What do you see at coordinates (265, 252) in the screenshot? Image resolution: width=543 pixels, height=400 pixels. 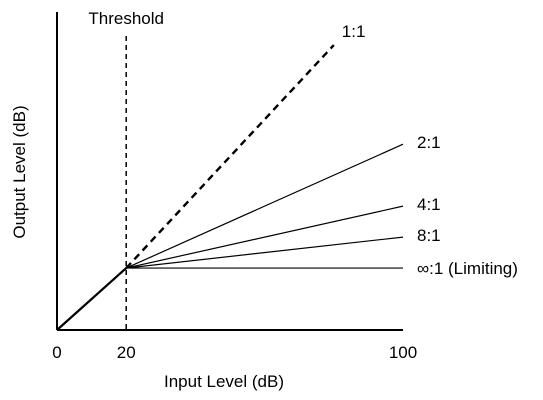 I see `series-4-line` at bounding box center [265, 252].